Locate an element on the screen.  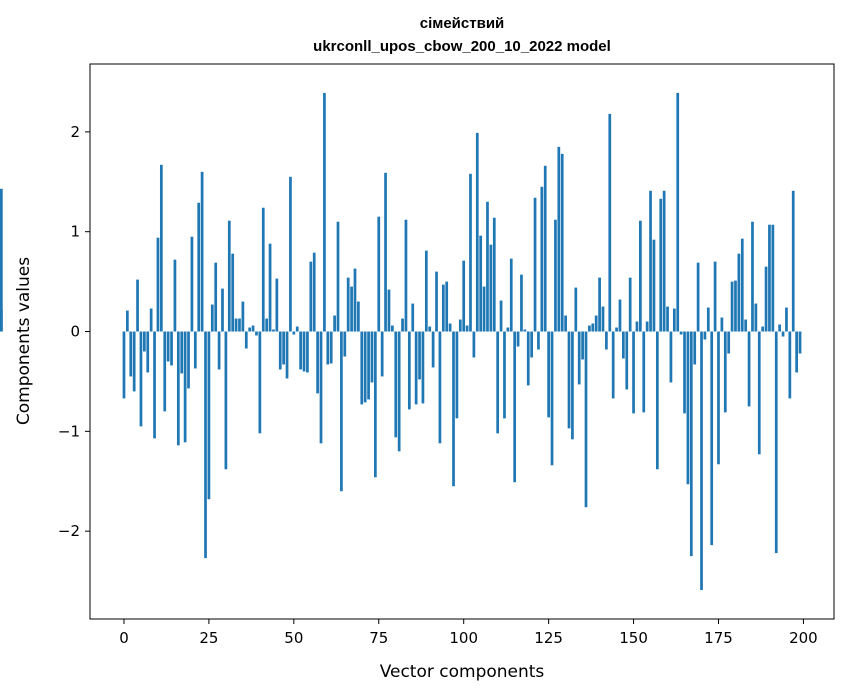
x-tick-label: 50 is located at coordinates (293, 638).